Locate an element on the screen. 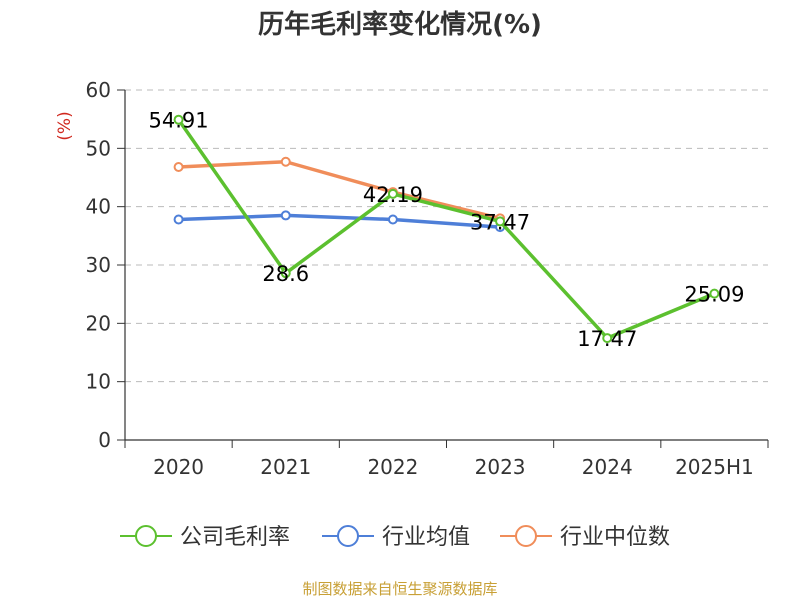 Image resolution: width=800 pixels, height=600 pixels. source-note: 制图数据来自恒生聚源数据库 is located at coordinates (400, 589).